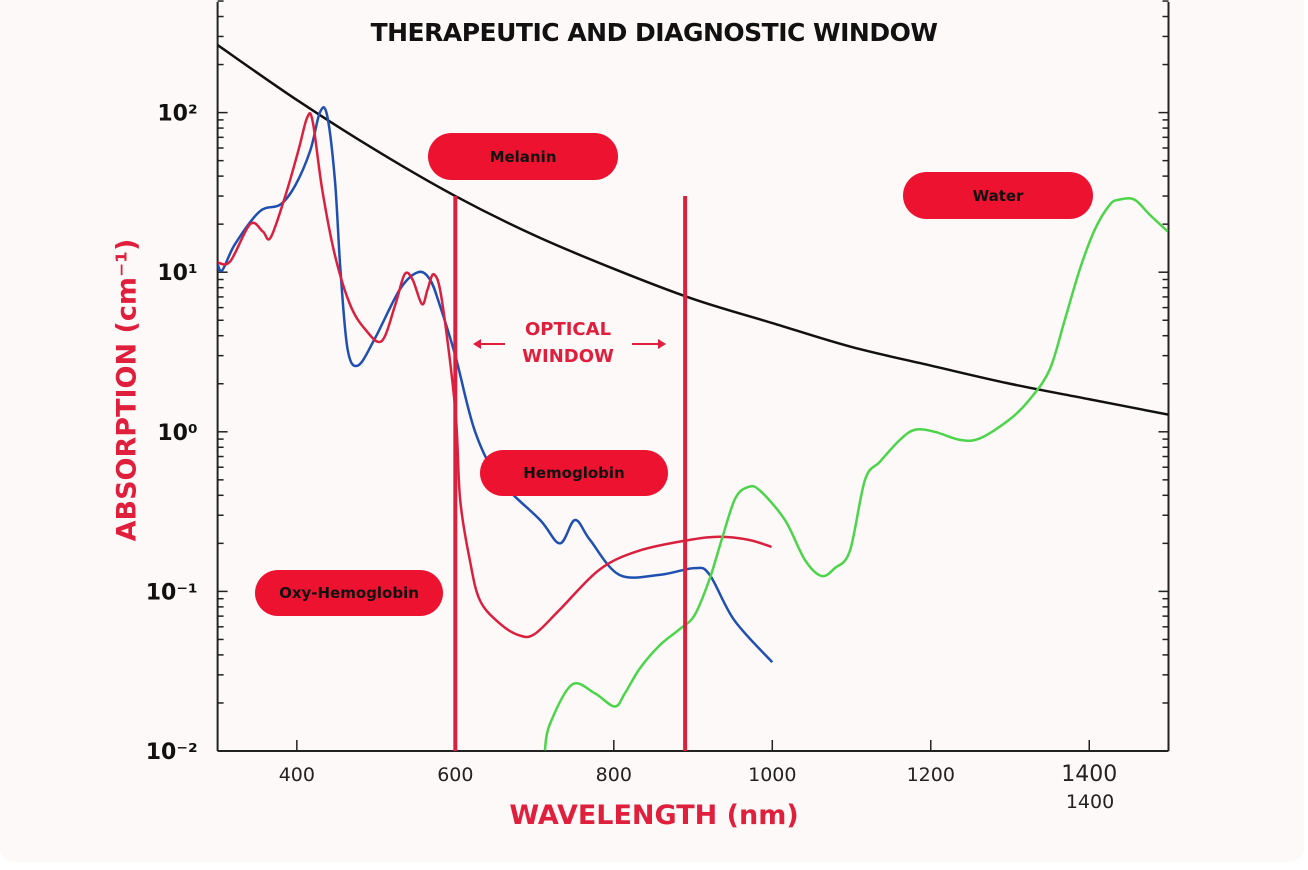 This screenshot has height=870, width=1308. Describe the element at coordinates (177, 433) in the screenshot. I see `y-tick-label: 10⁰` at that location.